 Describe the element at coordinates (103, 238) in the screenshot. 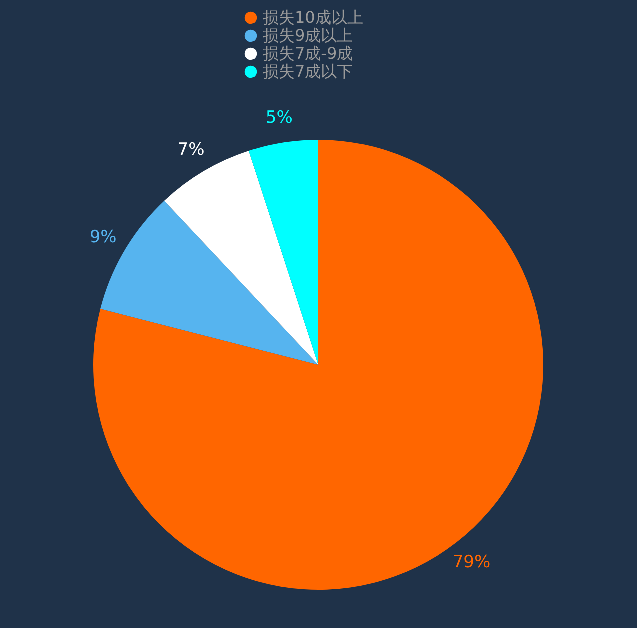

I see `data-label: 9%` at that location.